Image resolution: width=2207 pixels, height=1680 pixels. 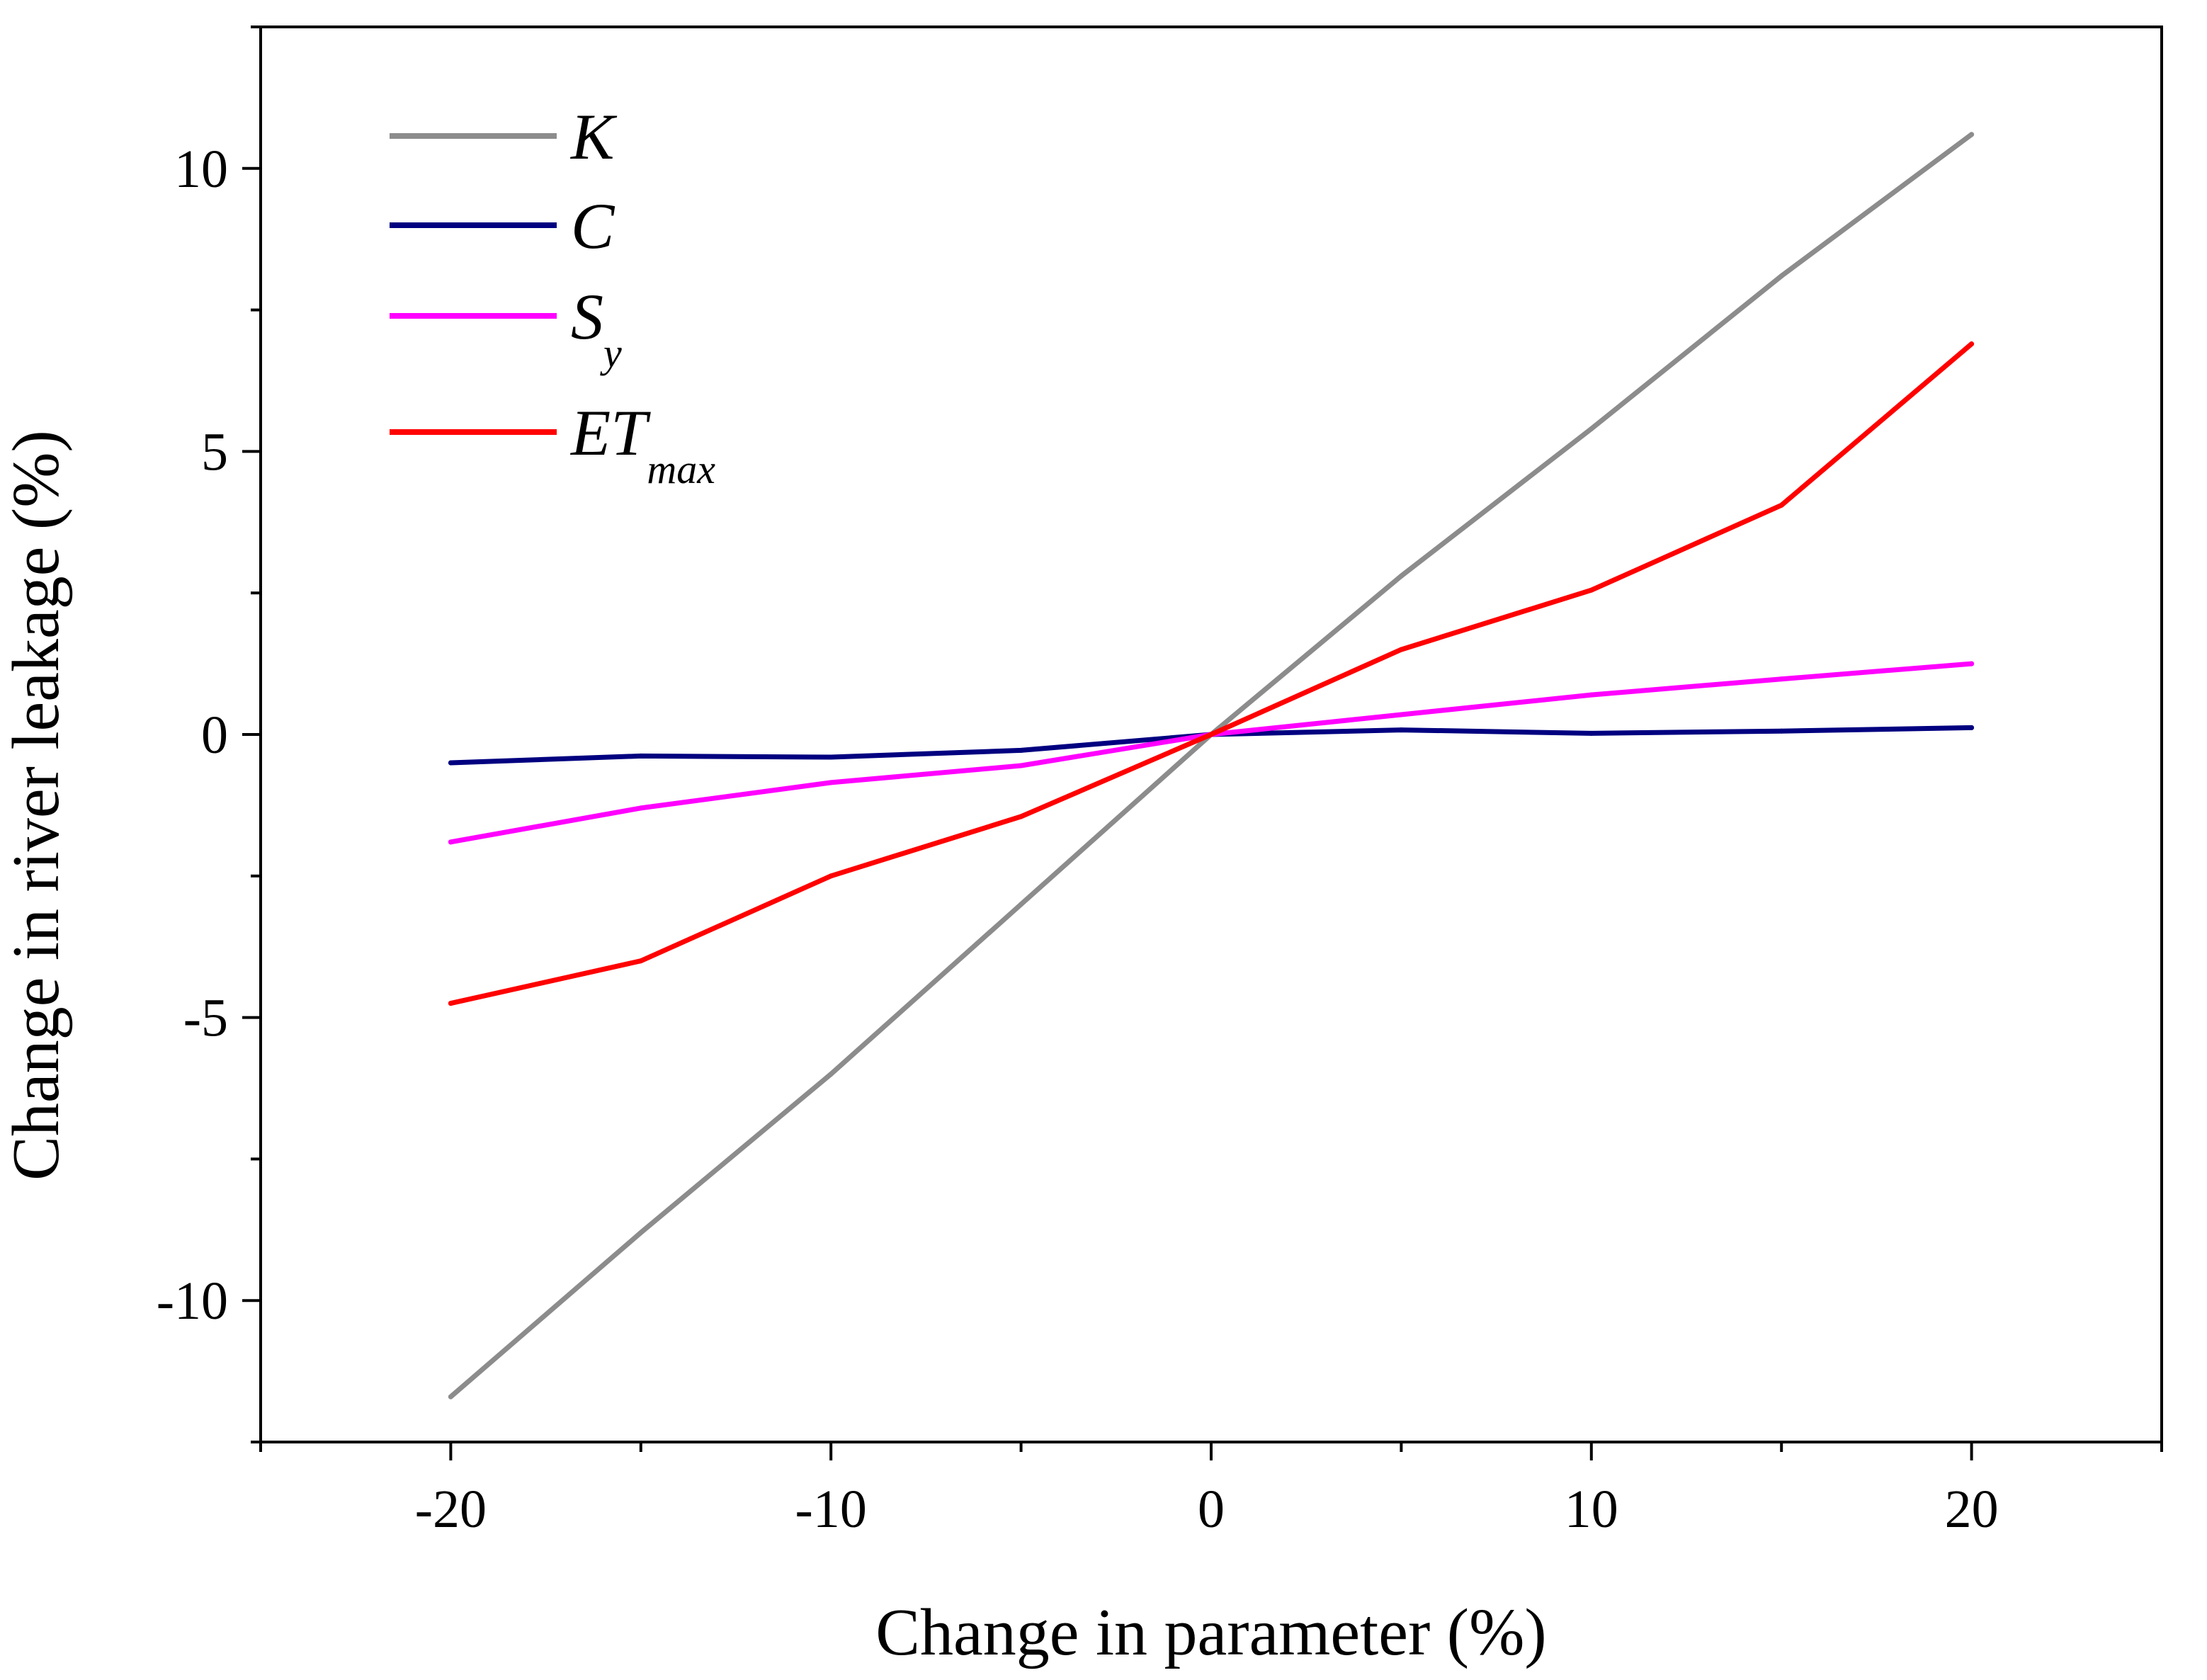 I want to click on x-tick-label: 10, so click(x=1591, y=1510).